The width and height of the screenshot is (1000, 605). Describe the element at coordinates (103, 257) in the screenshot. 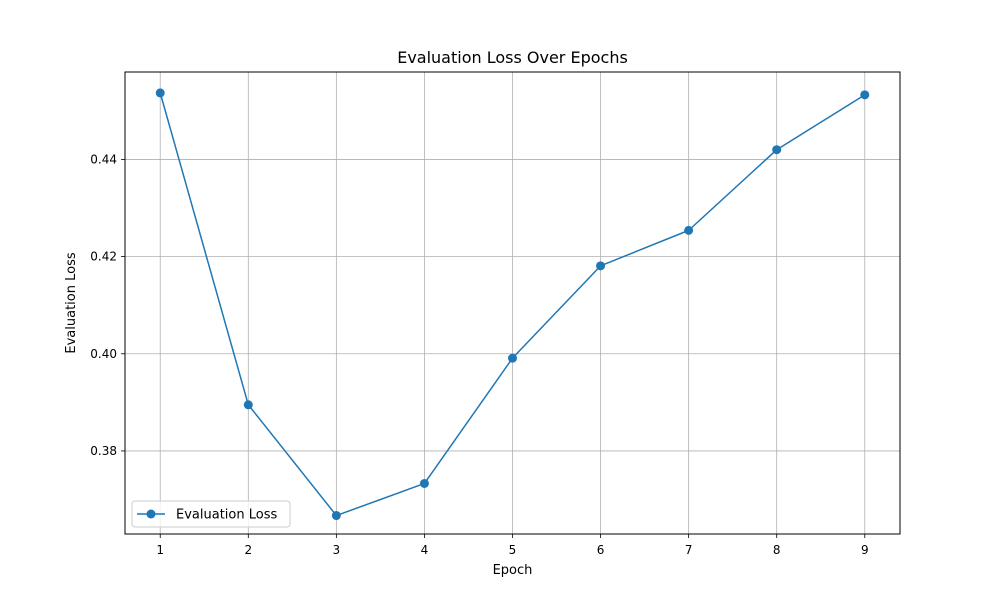

I see `y-tick-label: 0.42` at that location.